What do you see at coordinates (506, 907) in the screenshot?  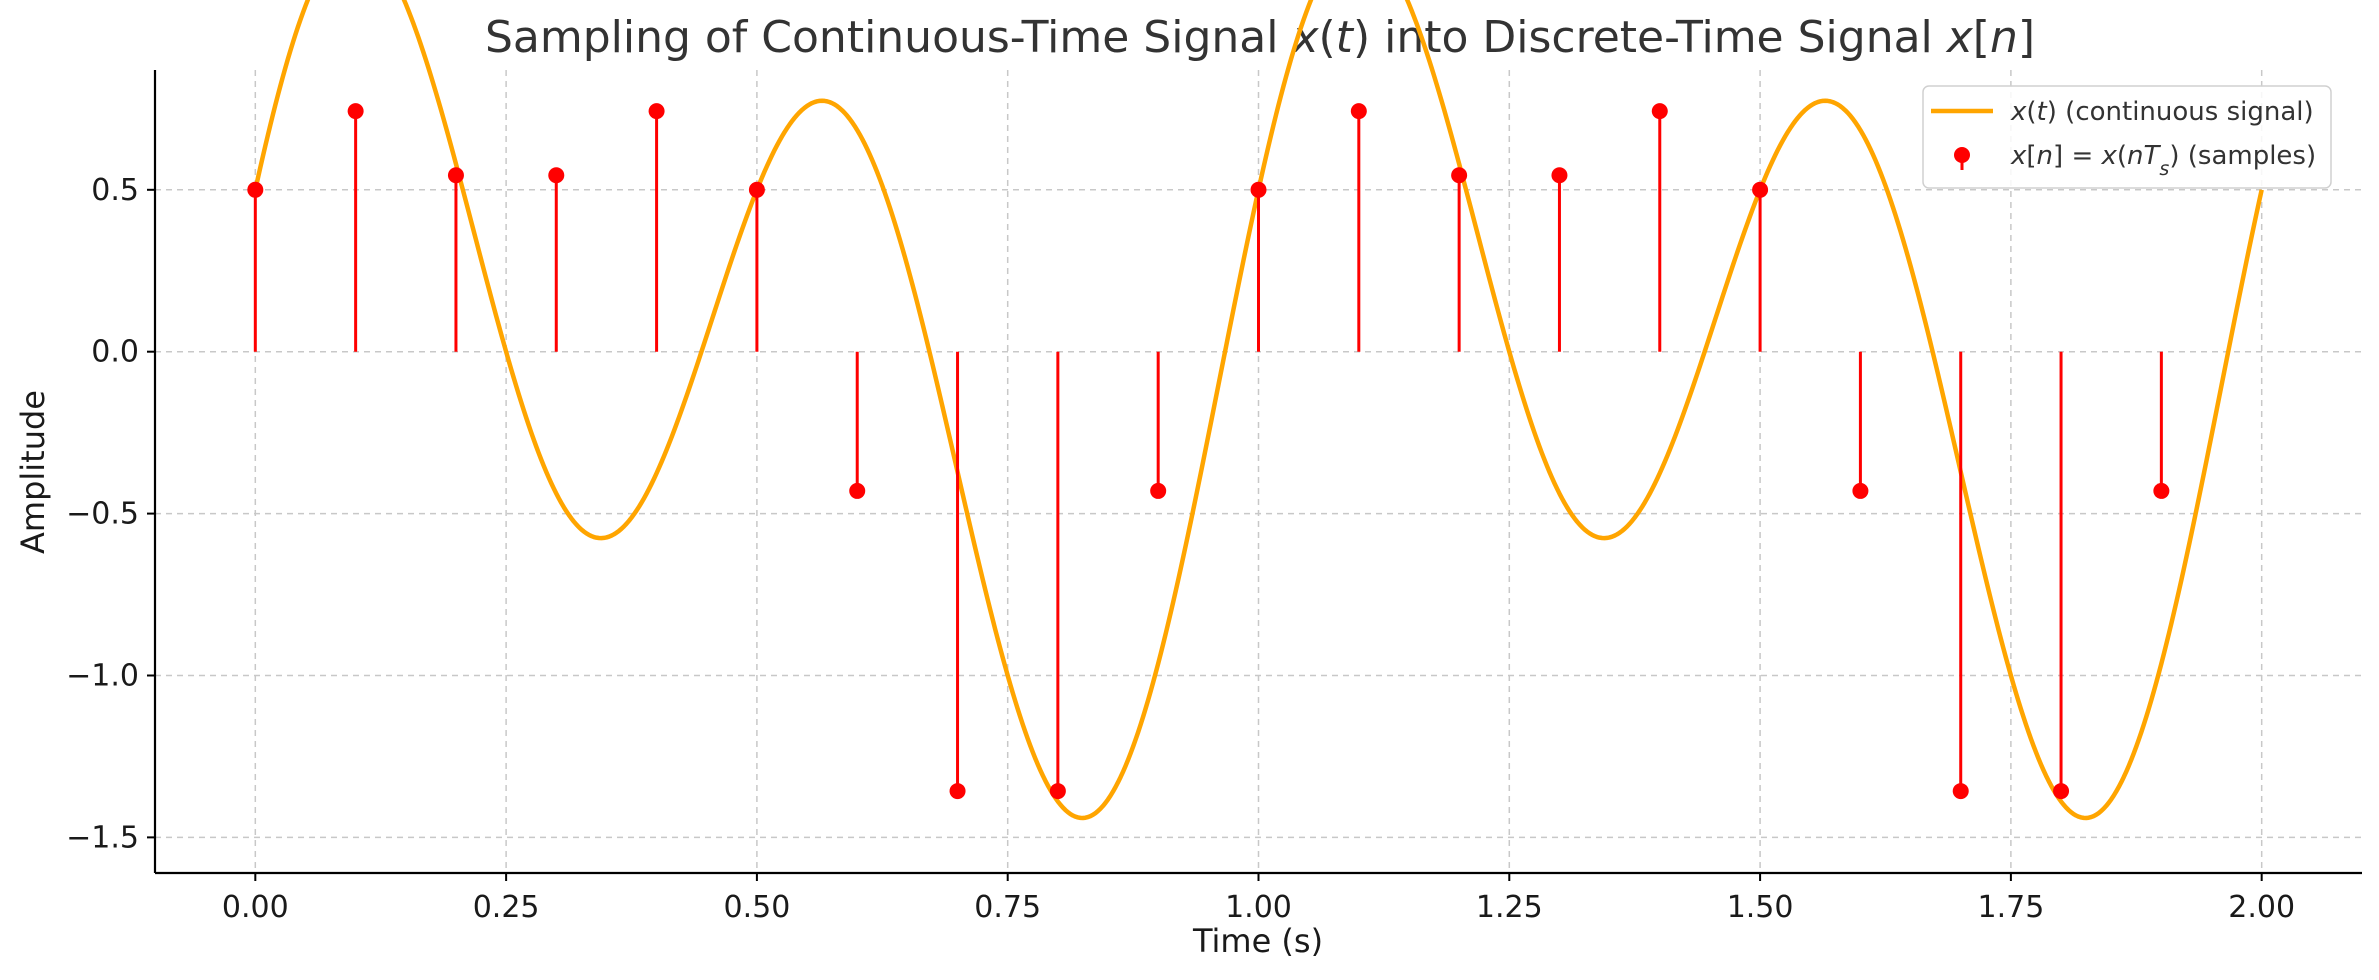 I see `x-tick-label: 0.25` at bounding box center [506, 907].